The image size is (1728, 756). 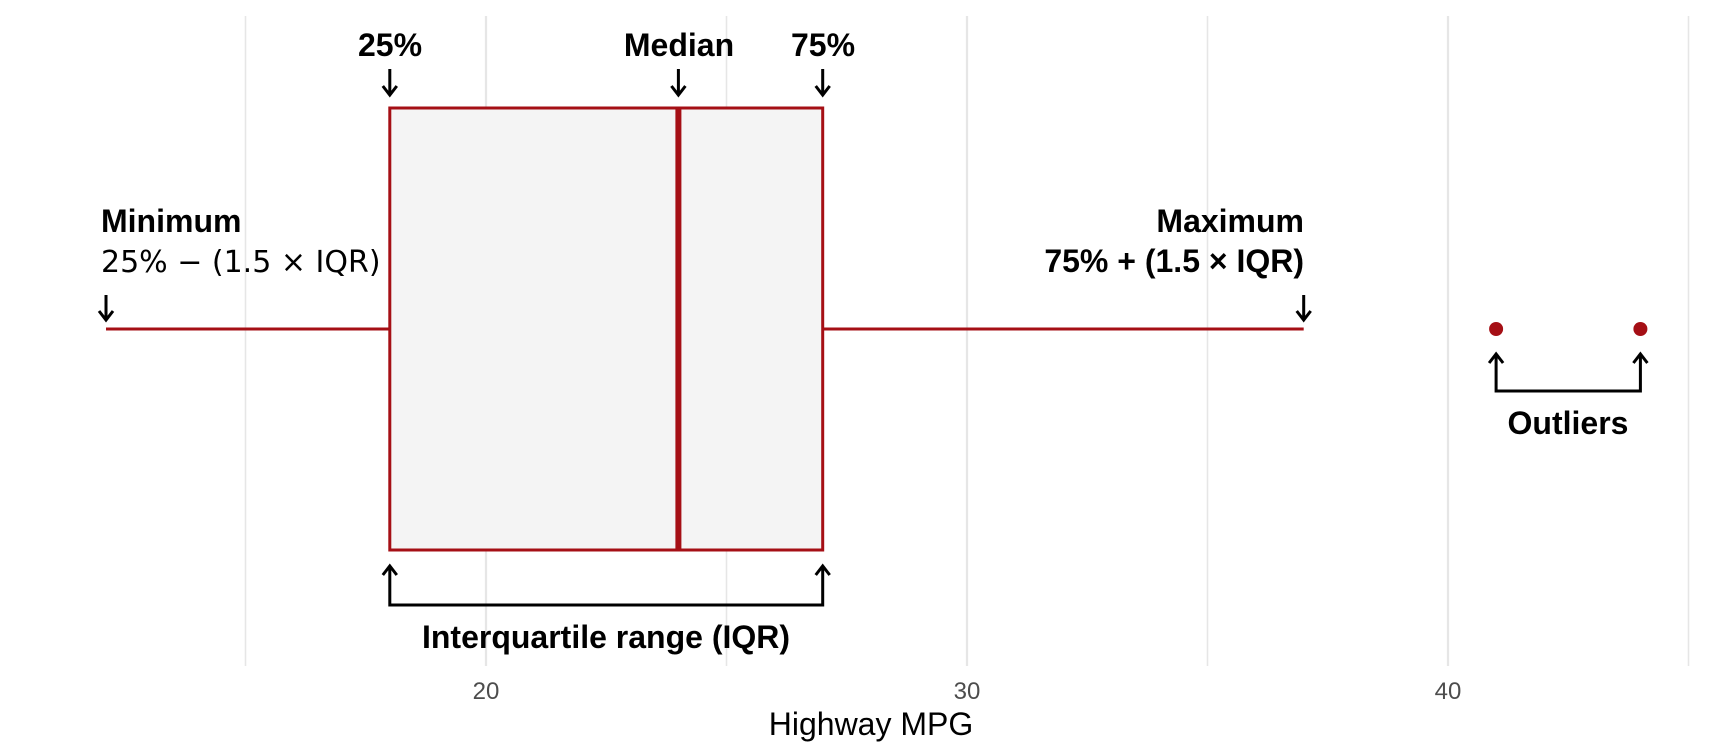 I want to click on x-axis-title: Highway MPG, so click(x=871, y=724).